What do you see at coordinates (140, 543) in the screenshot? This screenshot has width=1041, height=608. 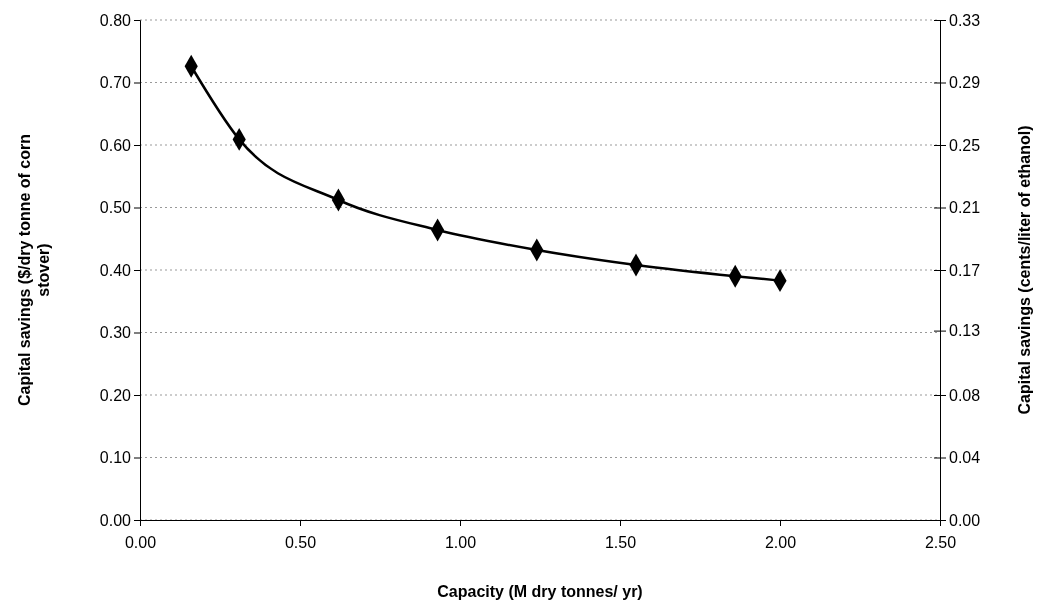 I see `x-tick-label: 0.00` at bounding box center [140, 543].